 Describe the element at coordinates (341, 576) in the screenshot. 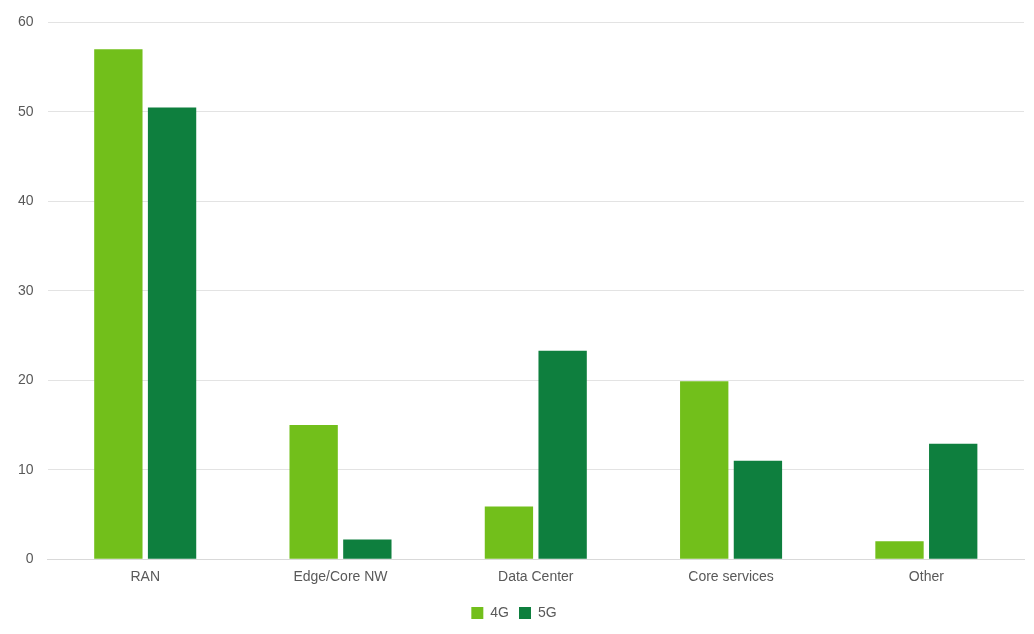

I see `x-tick-label: Edge/Core NW` at that location.